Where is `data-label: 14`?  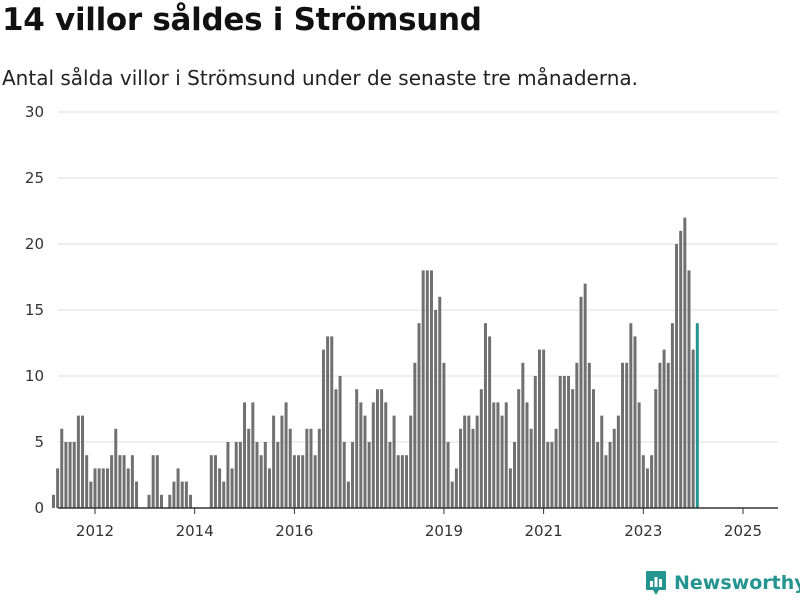 data-label: 14 is located at coordinates (739, 2).